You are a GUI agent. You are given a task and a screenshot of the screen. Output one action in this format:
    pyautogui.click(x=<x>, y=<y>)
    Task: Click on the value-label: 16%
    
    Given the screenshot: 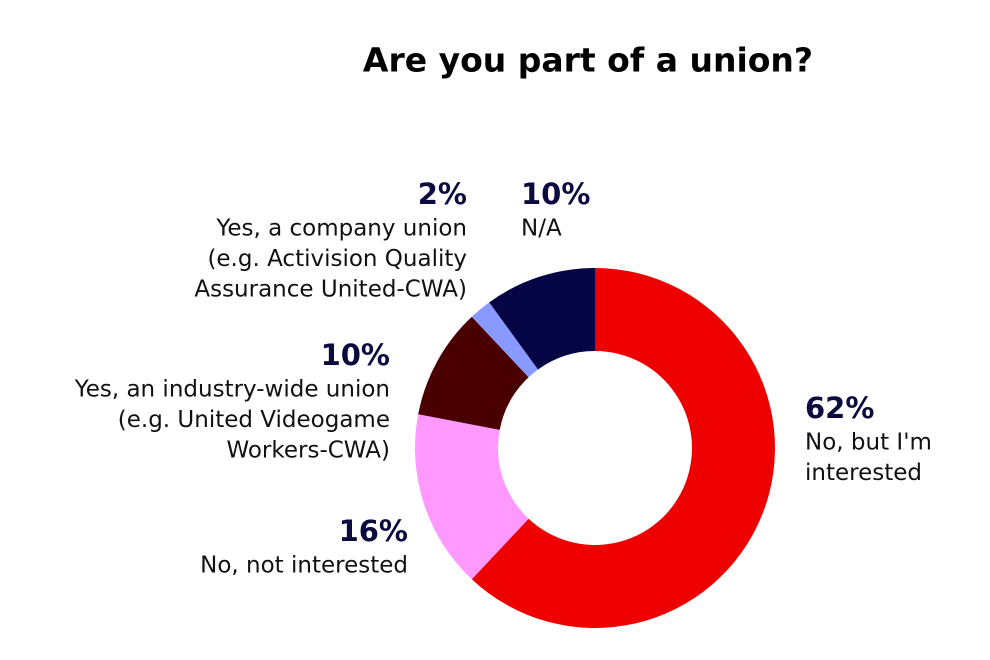 What is the action you would take?
    pyautogui.click(x=373, y=531)
    